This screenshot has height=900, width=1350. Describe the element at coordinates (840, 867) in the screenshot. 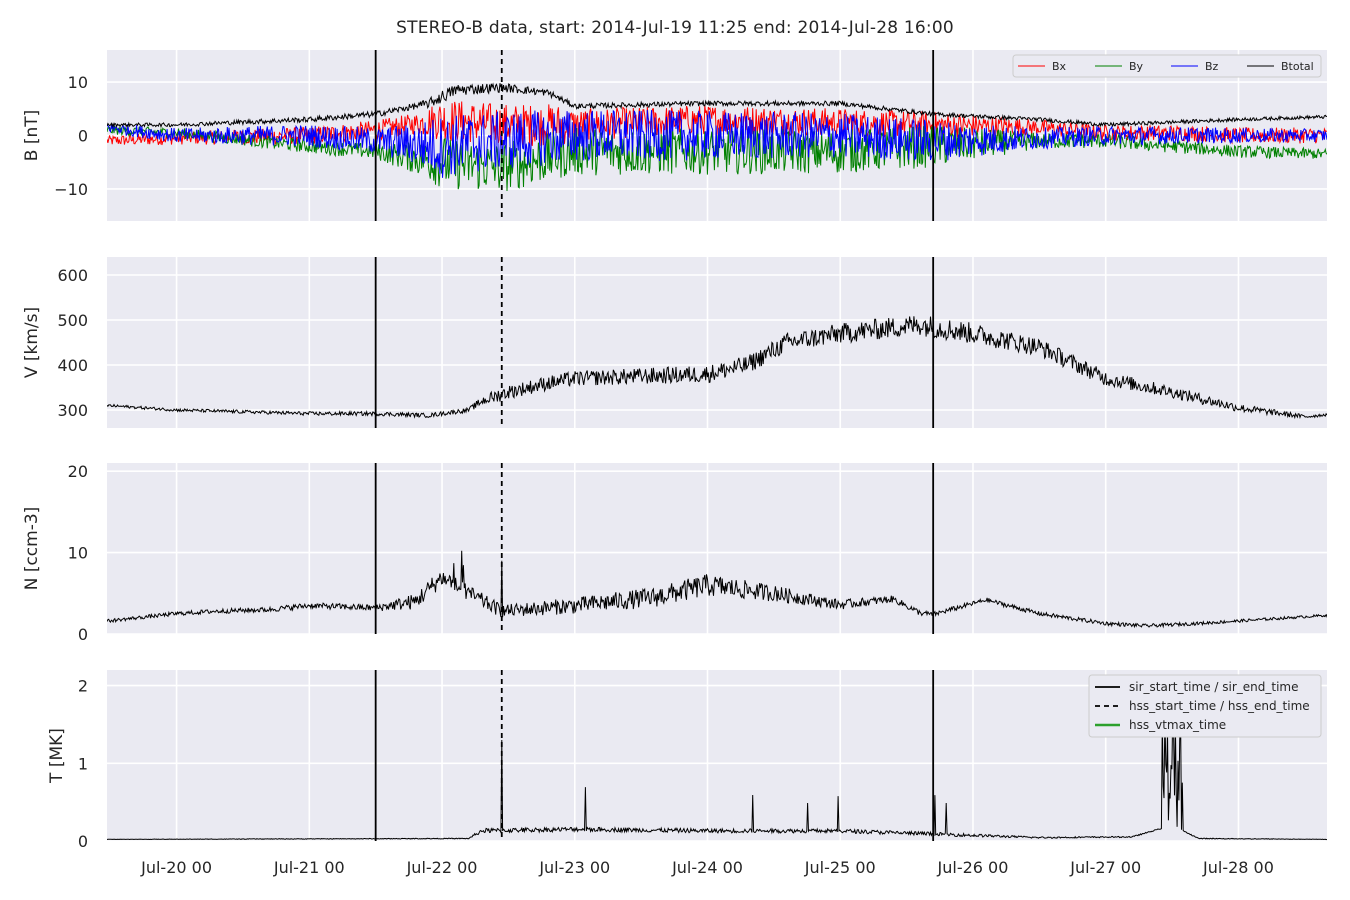

I see `x-tick-label: Jul-25 00` at that location.